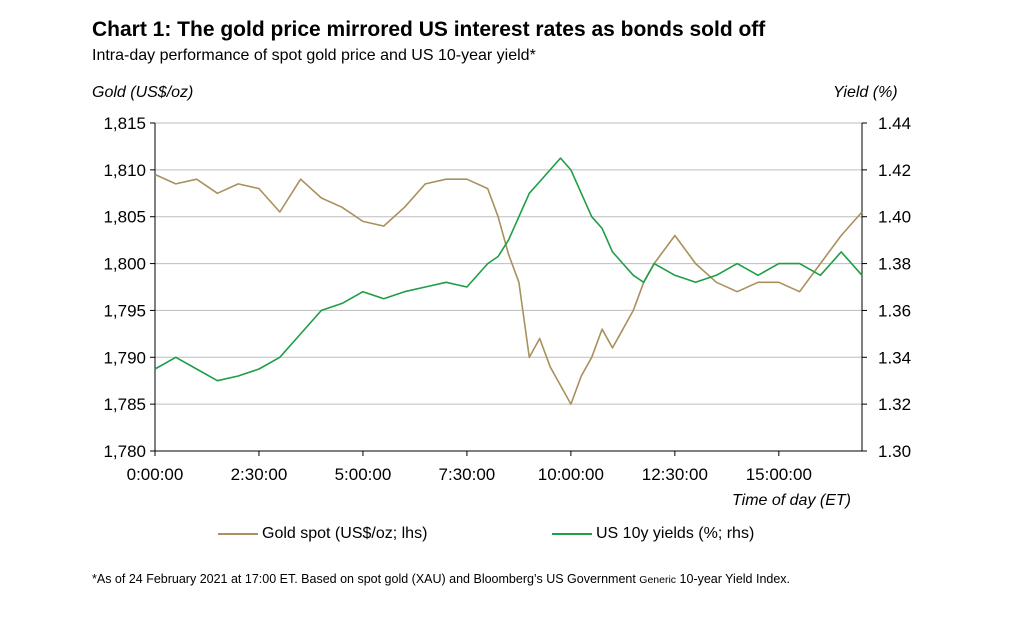  Describe the element at coordinates (345, 533) in the screenshot. I see `legend-label-gold: Gold spot (US$/oz; lhs)` at that location.